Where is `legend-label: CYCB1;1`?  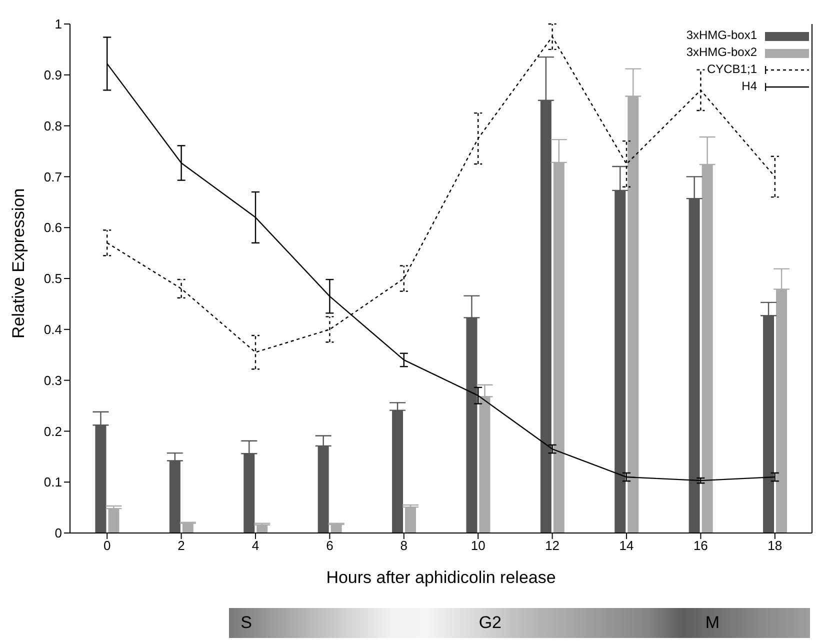
legend-label: CYCB1;1 is located at coordinates (731, 69).